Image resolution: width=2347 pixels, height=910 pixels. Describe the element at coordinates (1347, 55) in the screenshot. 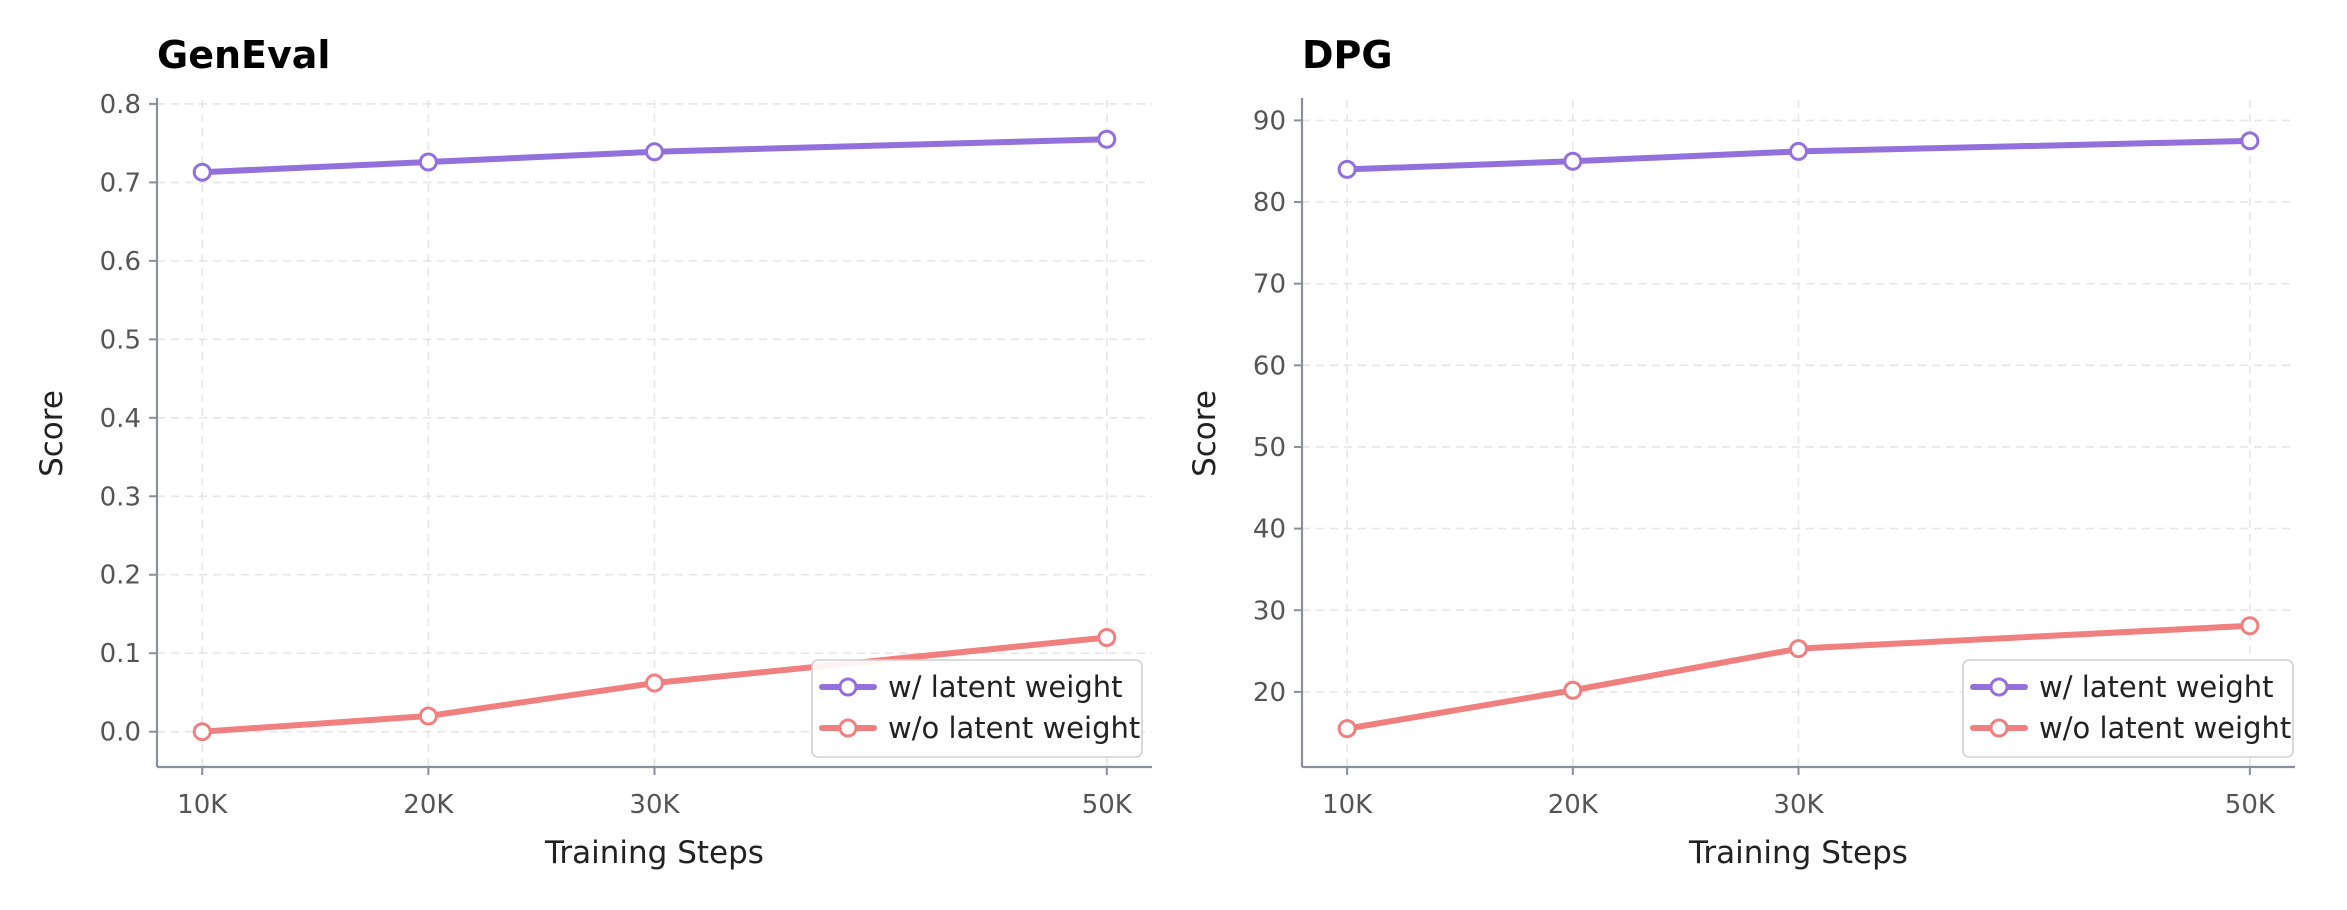

I see `dpg-title: DPG` at that location.